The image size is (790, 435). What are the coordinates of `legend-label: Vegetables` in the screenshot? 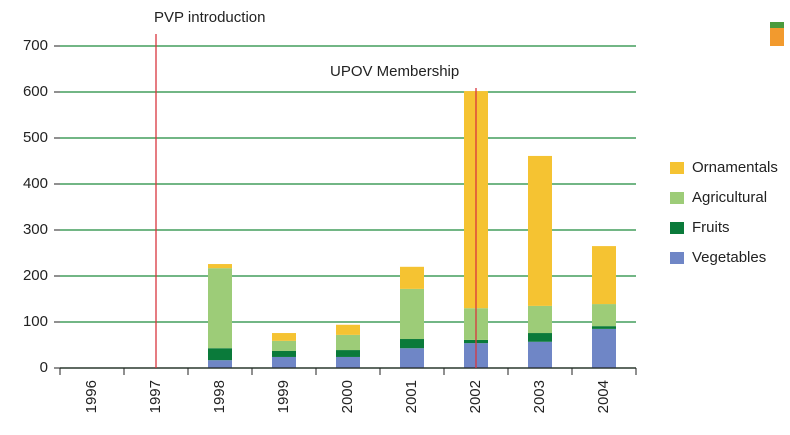 It's located at (729, 257).